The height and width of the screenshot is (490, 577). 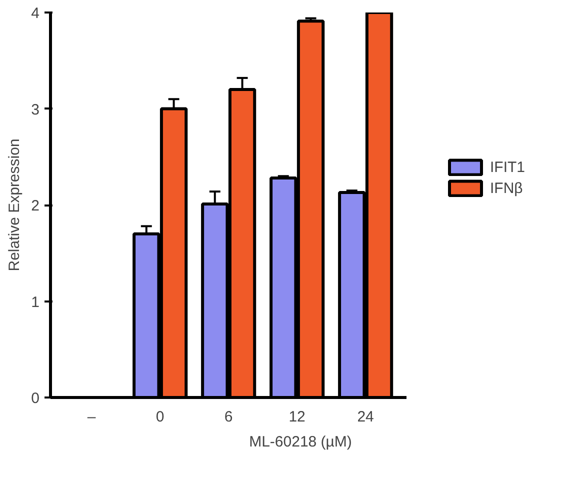 What do you see at coordinates (297, 417) in the screenshot?
I see `x-tick-label: 12` at bounding box center [297, 417].